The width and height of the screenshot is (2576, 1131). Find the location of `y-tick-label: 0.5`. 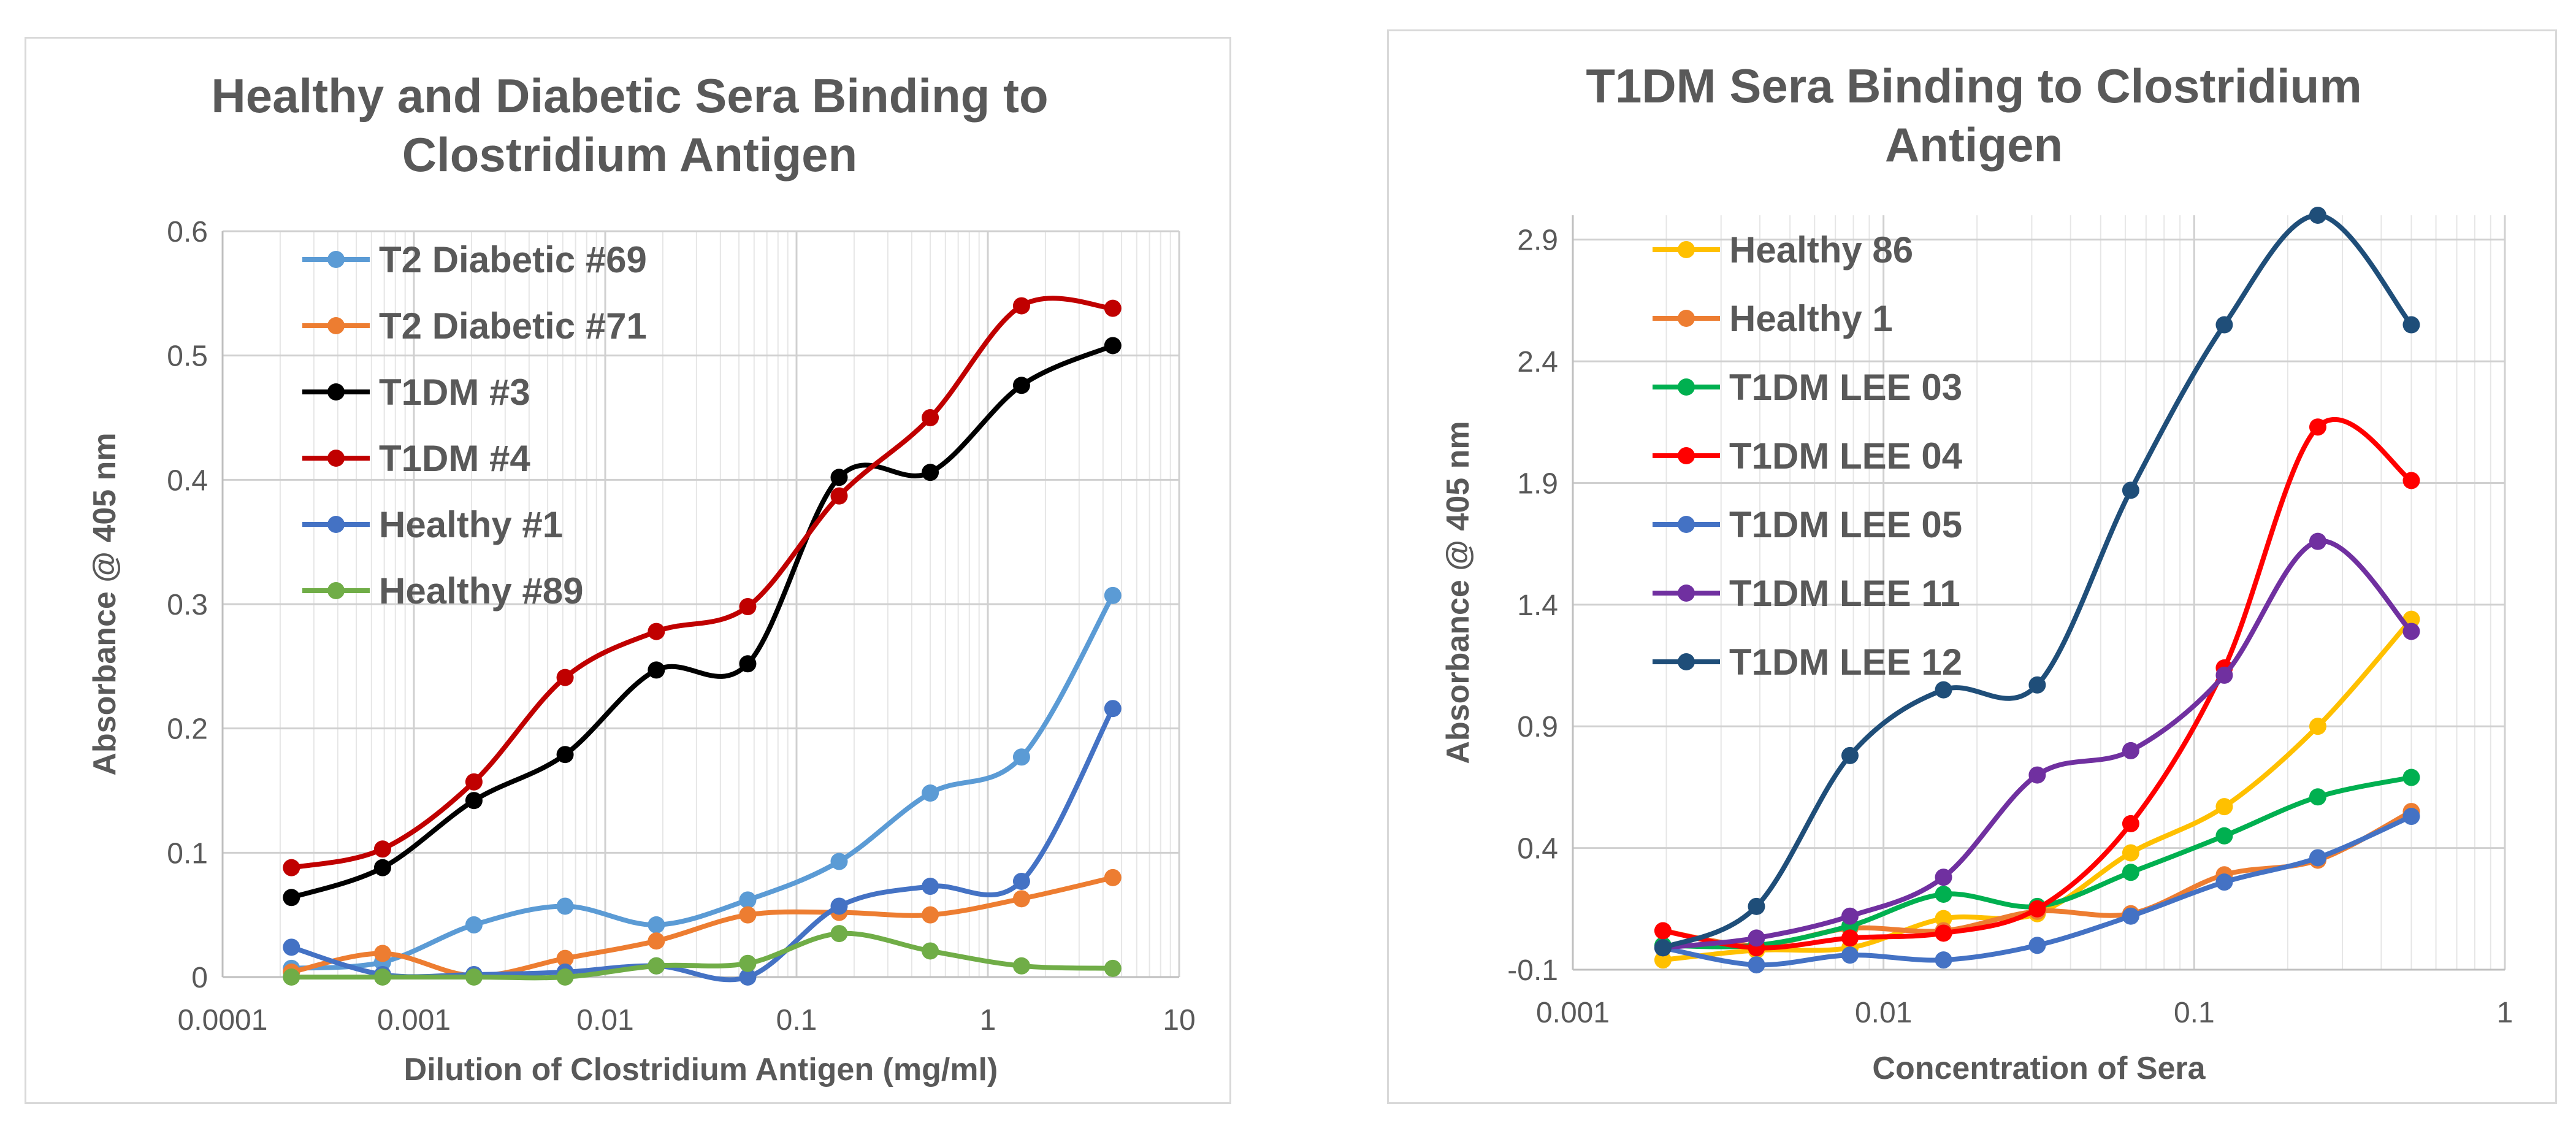

y-tick-label: 0.5 is located at coordinates (187, 356).